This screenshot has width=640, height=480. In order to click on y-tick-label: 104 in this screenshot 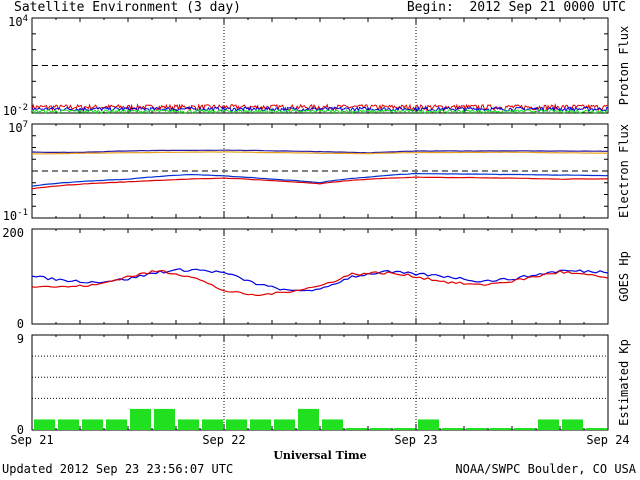, I will do `click(18, 21)`.